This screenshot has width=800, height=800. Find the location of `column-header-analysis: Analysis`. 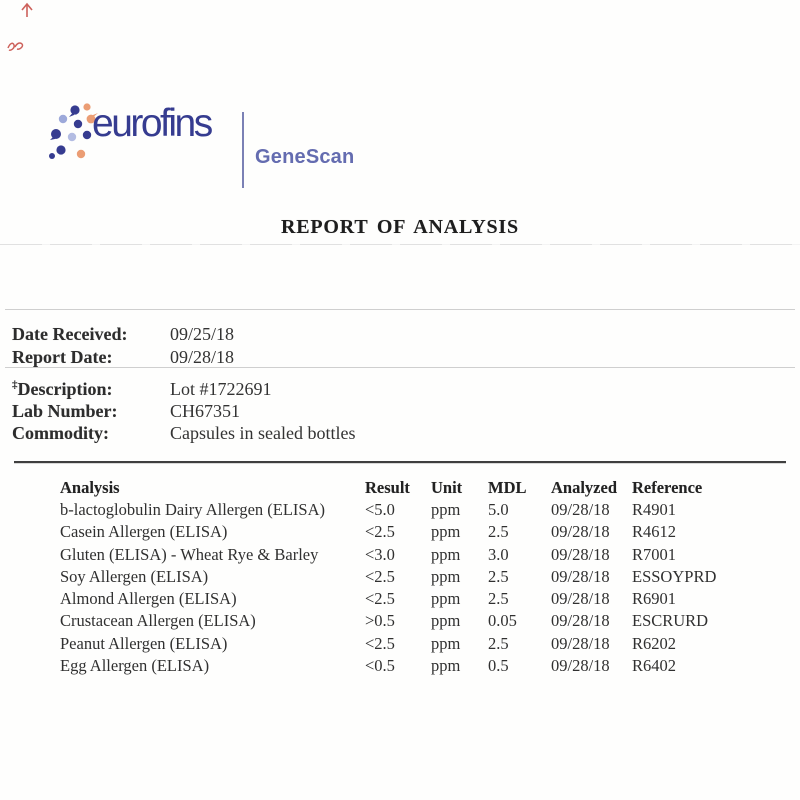

column-header-analysis: Analysis is located at coordinates (90, 487).